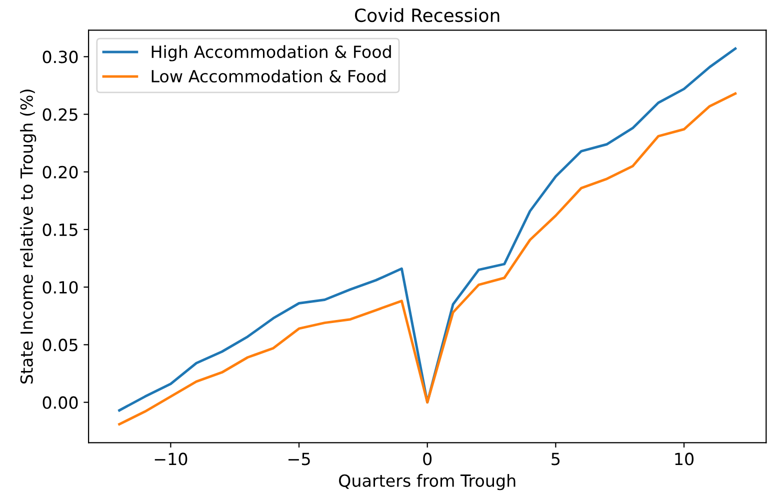 The height and width of the screenshot is (503, 770). What do you see at coordinates (60, 172) in the screenshot?
I see `y-tick-label: 0.20` at bounding box center [60, 172].